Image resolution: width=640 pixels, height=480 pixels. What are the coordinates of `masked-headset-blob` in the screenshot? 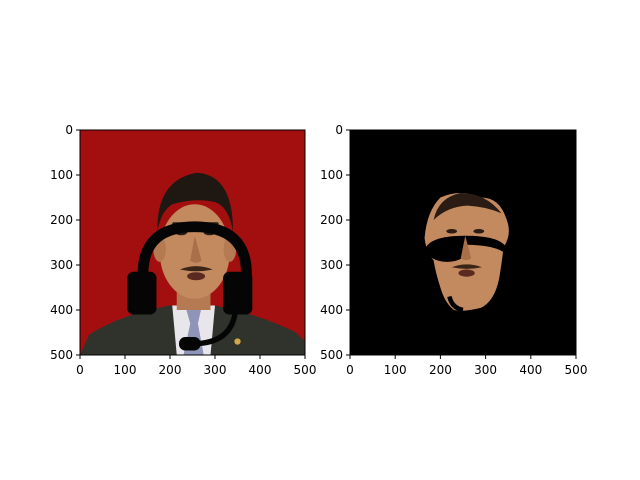 It's located at (447, 250).